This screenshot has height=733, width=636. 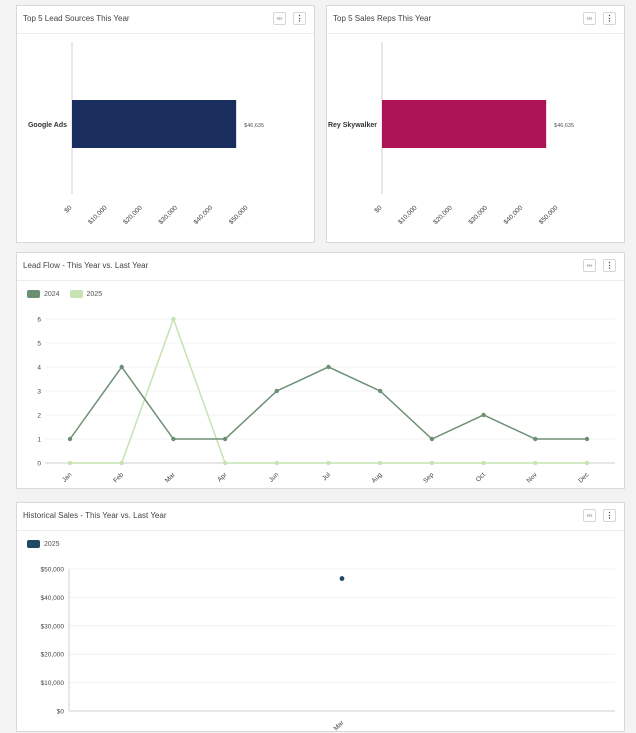 What do you see at coordinates (67, 477) in the screenshot?
I see `x-tick-label: Jan` at bounding box center [67, 477].